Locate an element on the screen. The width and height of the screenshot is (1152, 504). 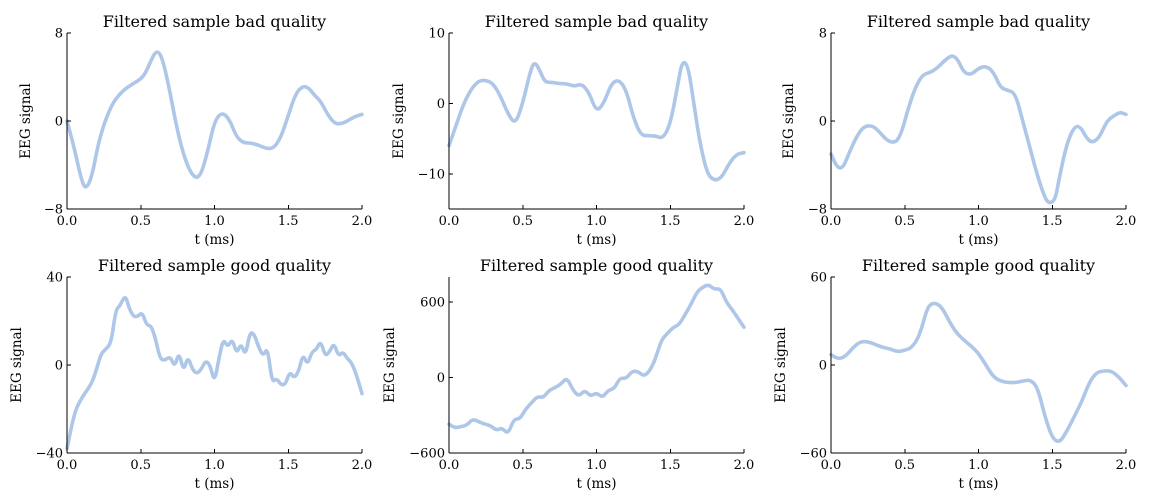
y-tick-label: 40 is located at coordinates (54, 278).